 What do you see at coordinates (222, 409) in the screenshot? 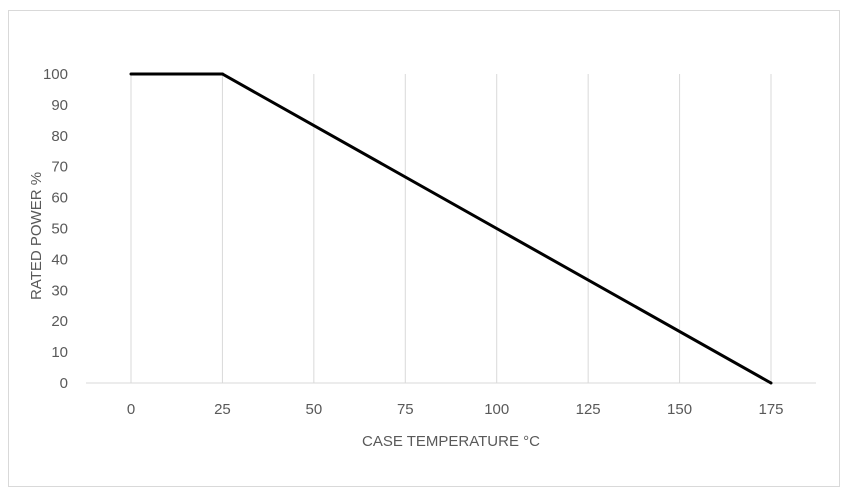
I see `x-tick-label: 25` at bounding box center [222, 409].